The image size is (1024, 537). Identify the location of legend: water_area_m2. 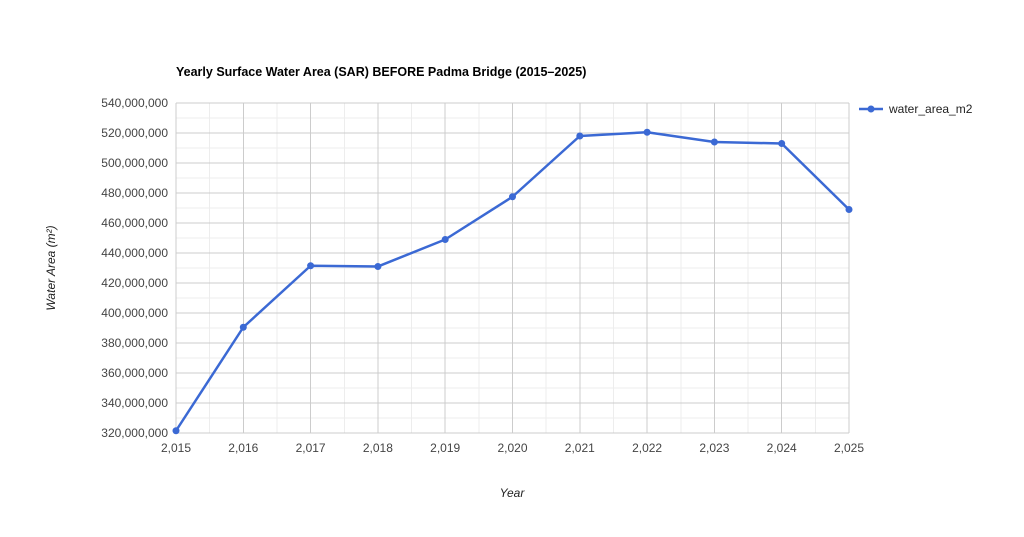
(915, 109).